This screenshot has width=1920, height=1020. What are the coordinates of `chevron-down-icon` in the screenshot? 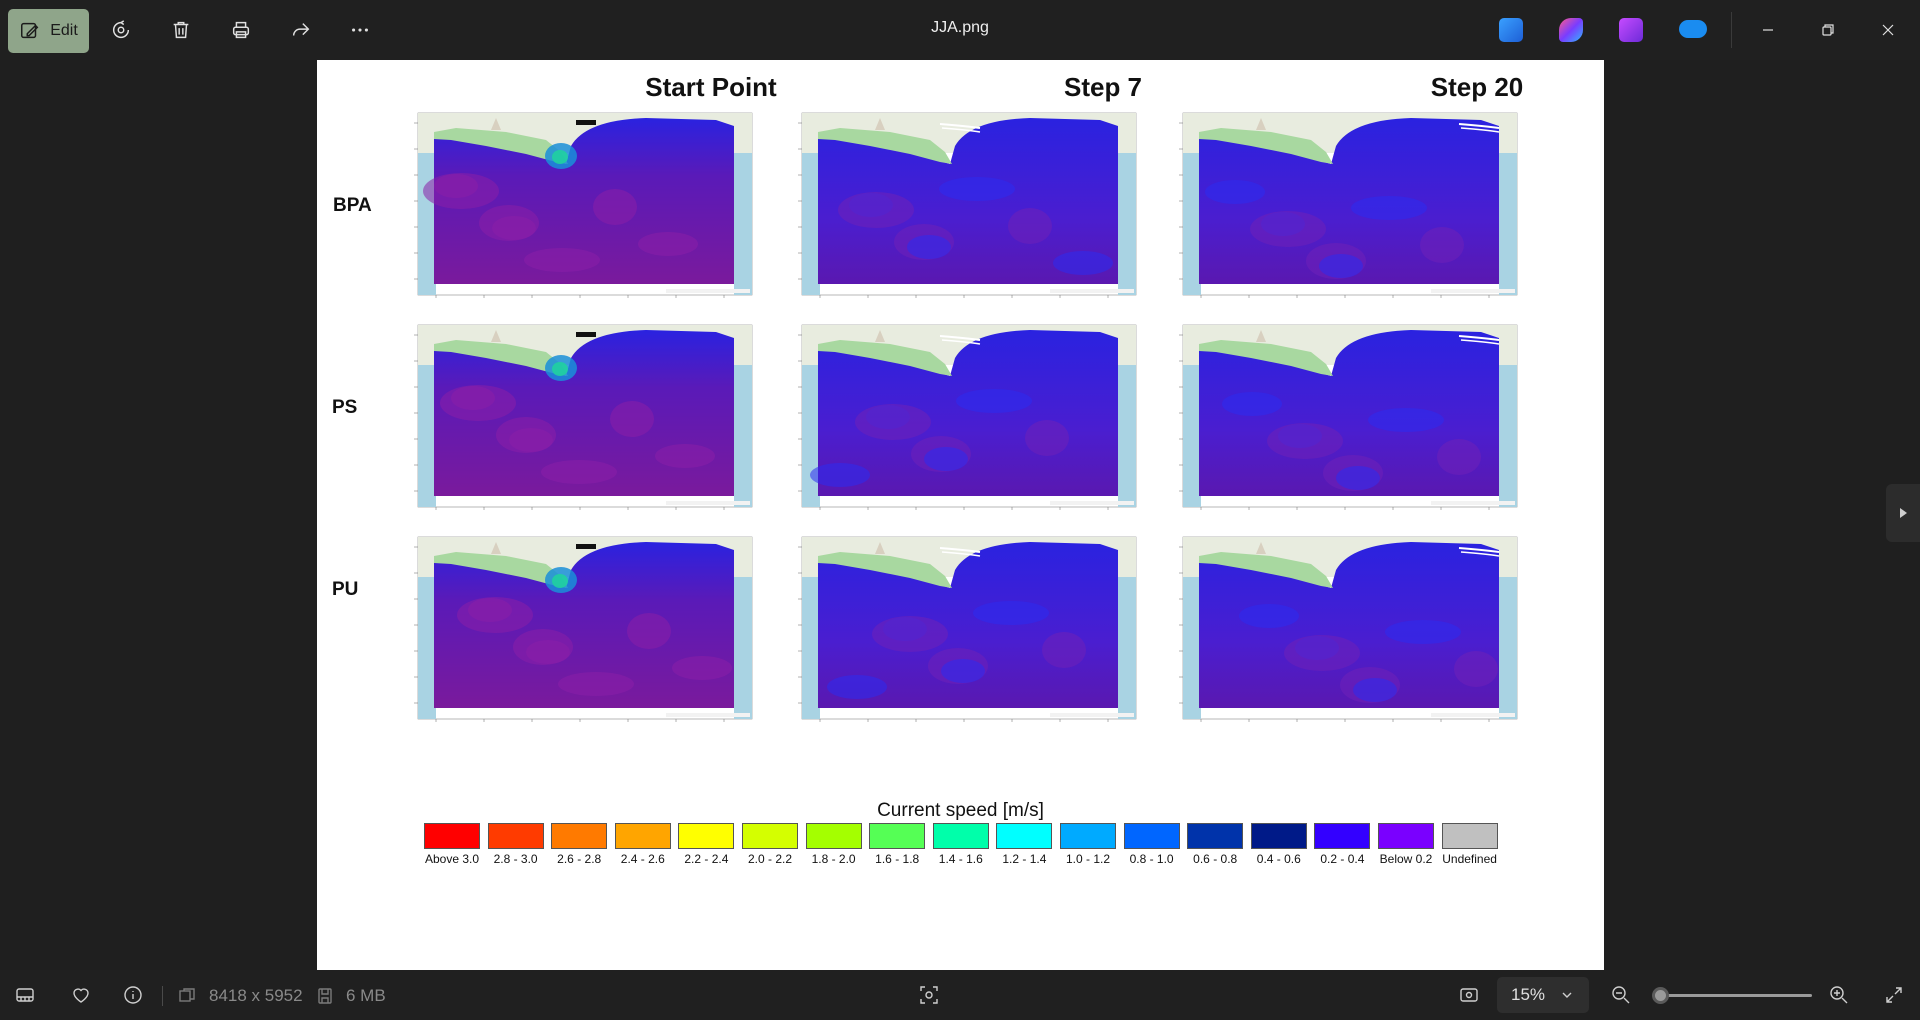 It's located at (1567, 995).